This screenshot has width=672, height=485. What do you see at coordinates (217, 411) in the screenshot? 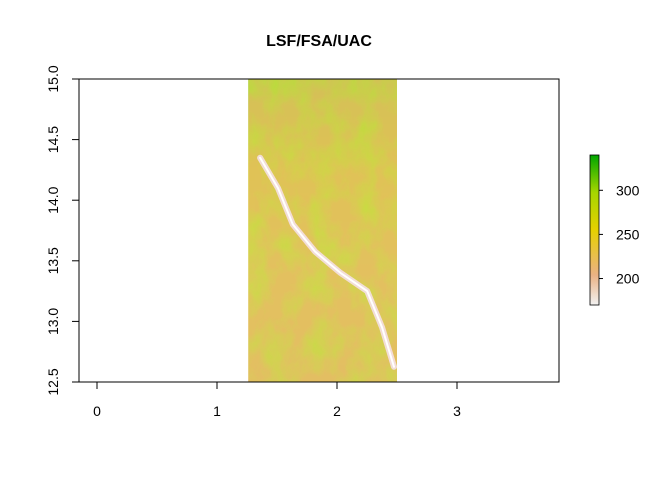
I see `x-tick-label: 1` at bounding box center [217, 411].